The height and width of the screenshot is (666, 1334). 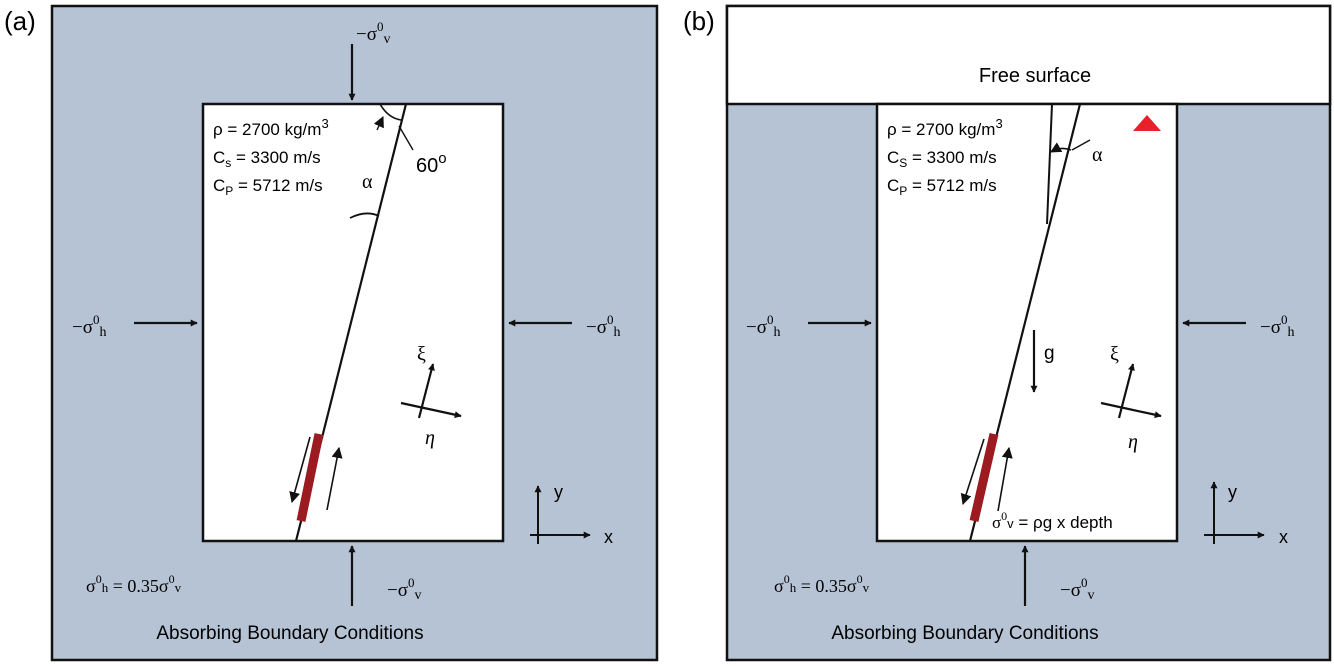 I want to click on panel-b-station-icon, so click(x=1147, y=123).